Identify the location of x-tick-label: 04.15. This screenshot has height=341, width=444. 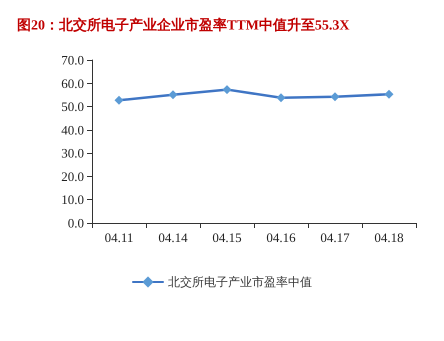
(227, 237).